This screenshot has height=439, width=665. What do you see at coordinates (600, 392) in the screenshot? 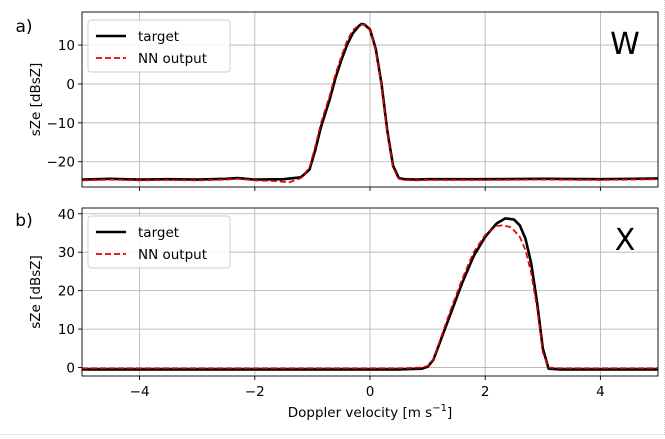
I see `x-tick-label: 4` at bounding box center [600, 392].